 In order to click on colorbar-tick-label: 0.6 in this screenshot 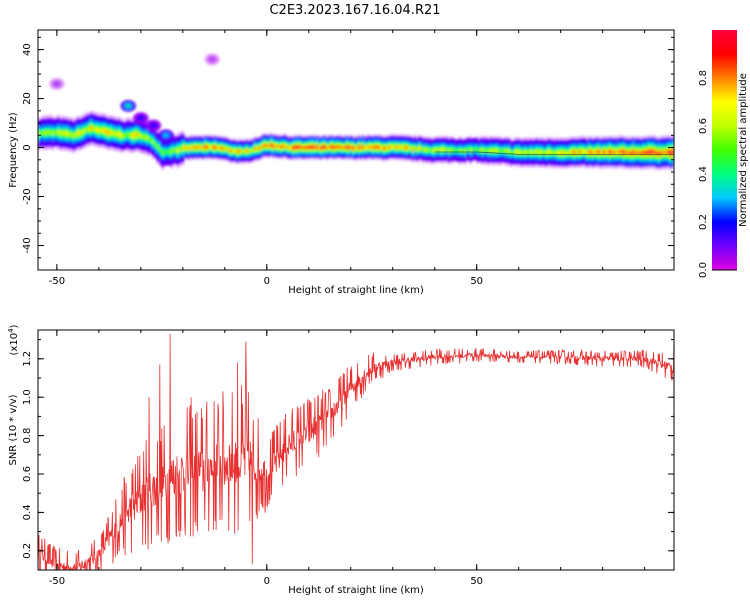, I will do `click(703, 126)`.